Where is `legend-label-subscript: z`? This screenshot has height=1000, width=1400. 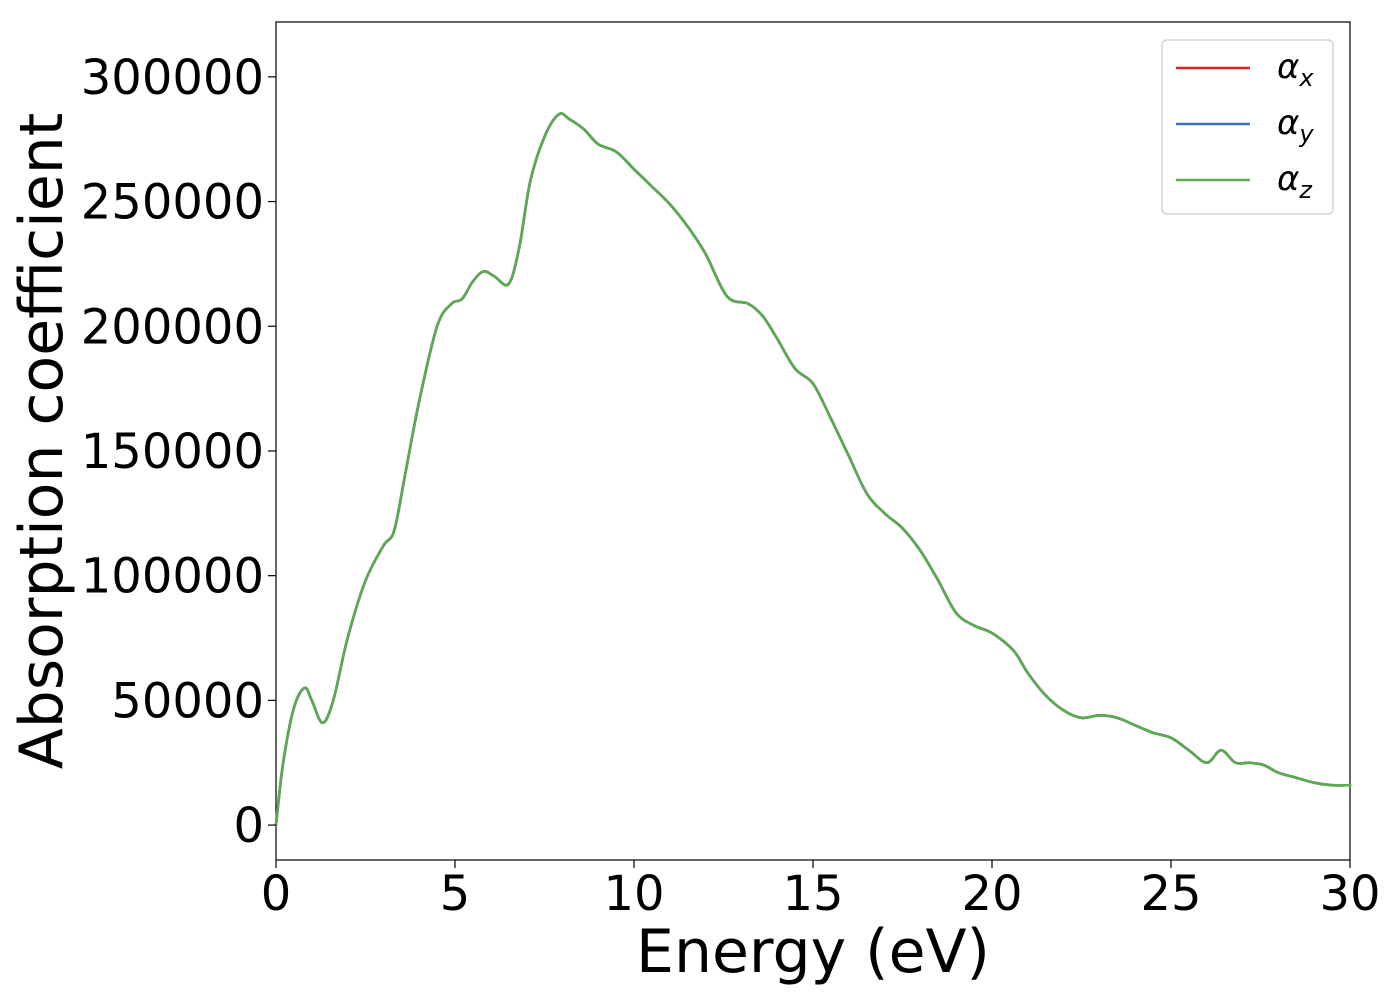
legend-label-subscript: z is located at coordinates (1305, 190).